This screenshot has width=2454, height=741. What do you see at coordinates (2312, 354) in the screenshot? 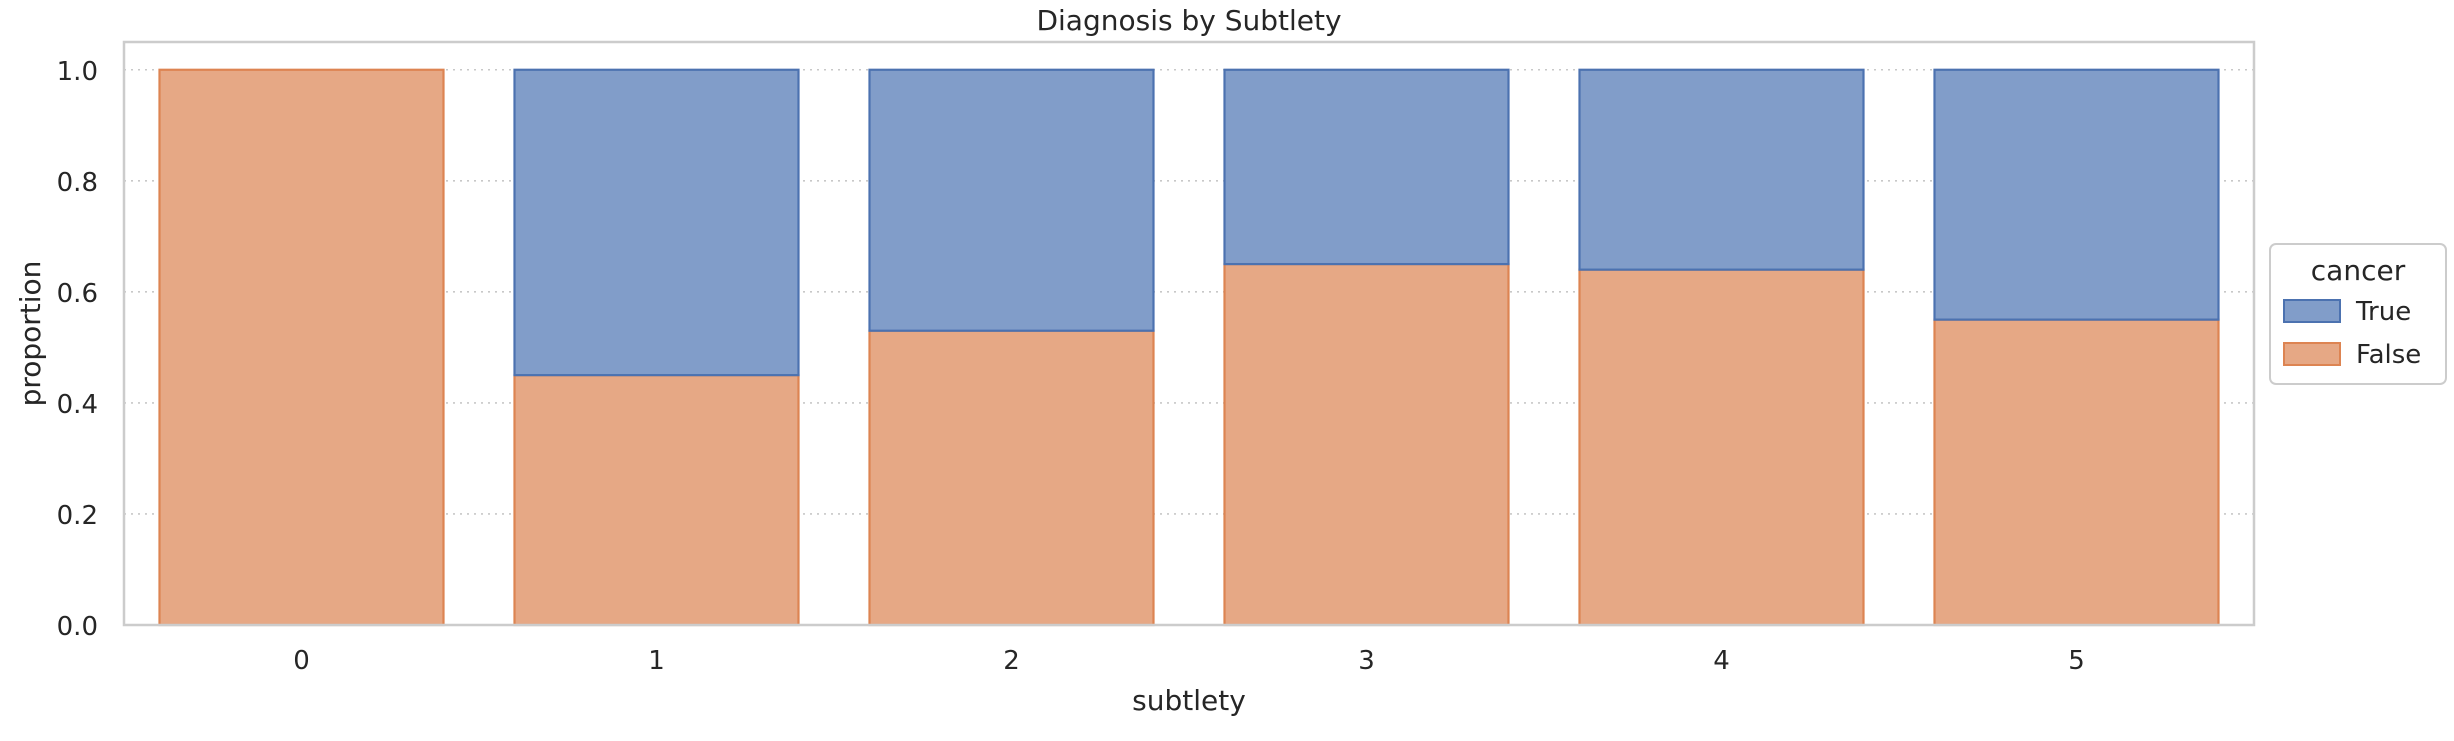
I see `legend-swatch-false` at bounding box center [2312, 354].